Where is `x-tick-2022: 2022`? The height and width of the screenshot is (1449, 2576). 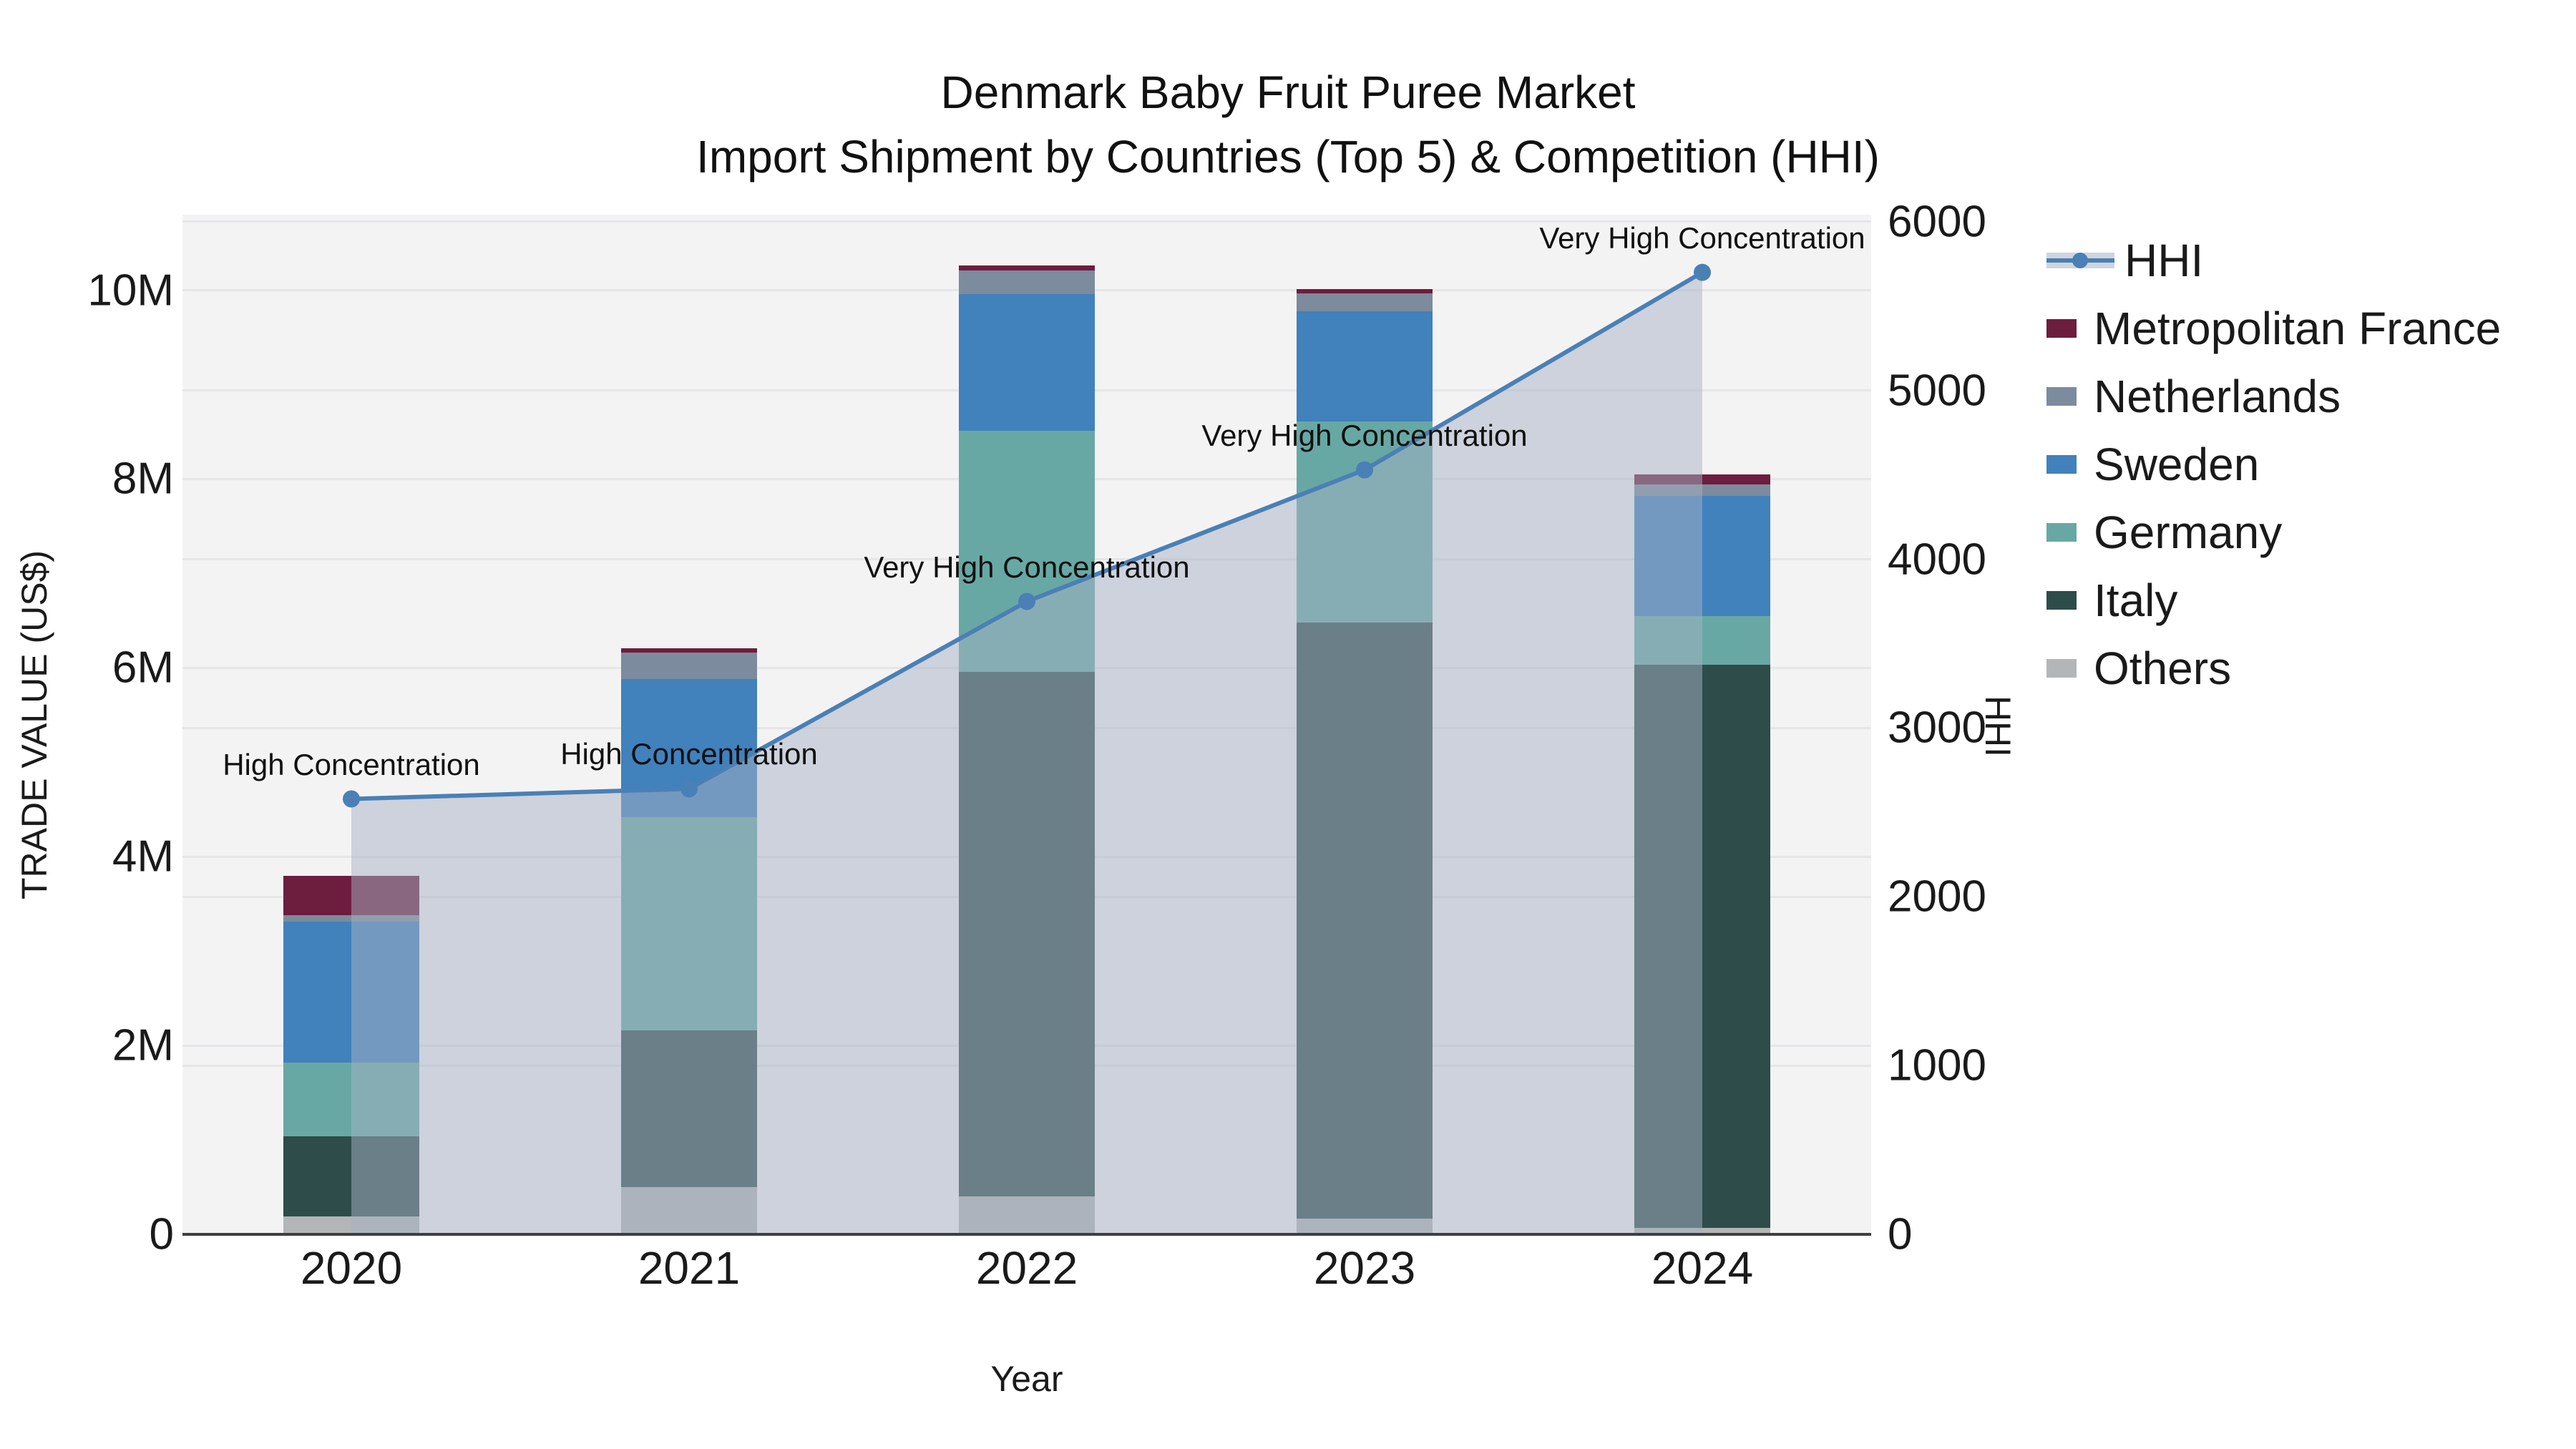 x-tick-2022: 2022 is located at coordinates (1026, 1268).